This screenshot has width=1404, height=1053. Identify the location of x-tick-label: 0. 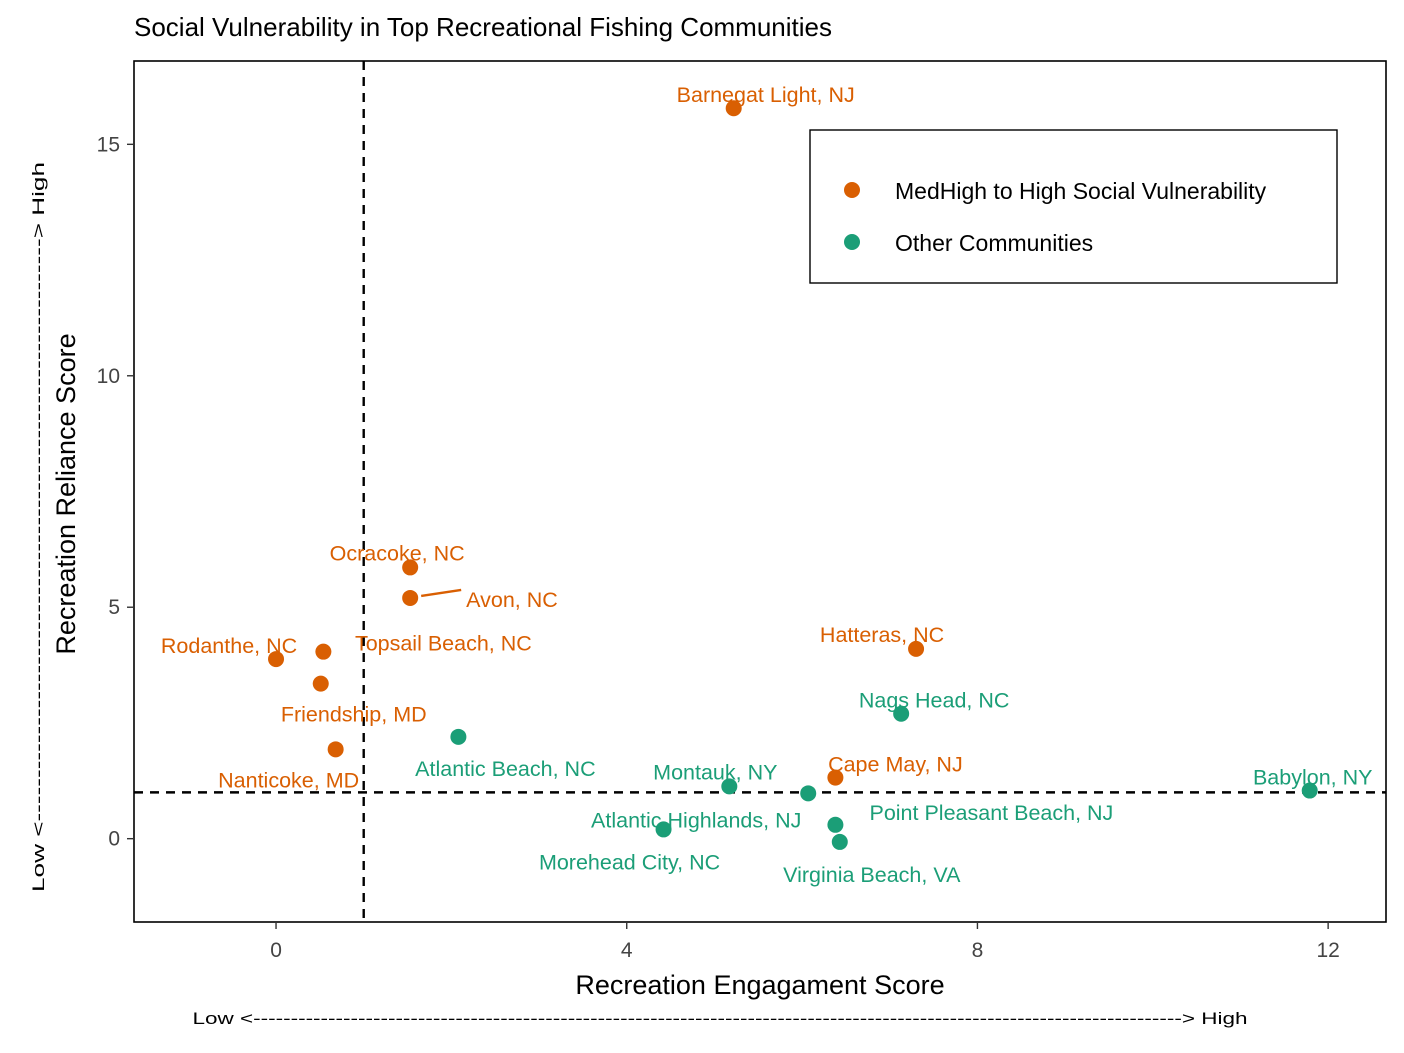
(276, 950).